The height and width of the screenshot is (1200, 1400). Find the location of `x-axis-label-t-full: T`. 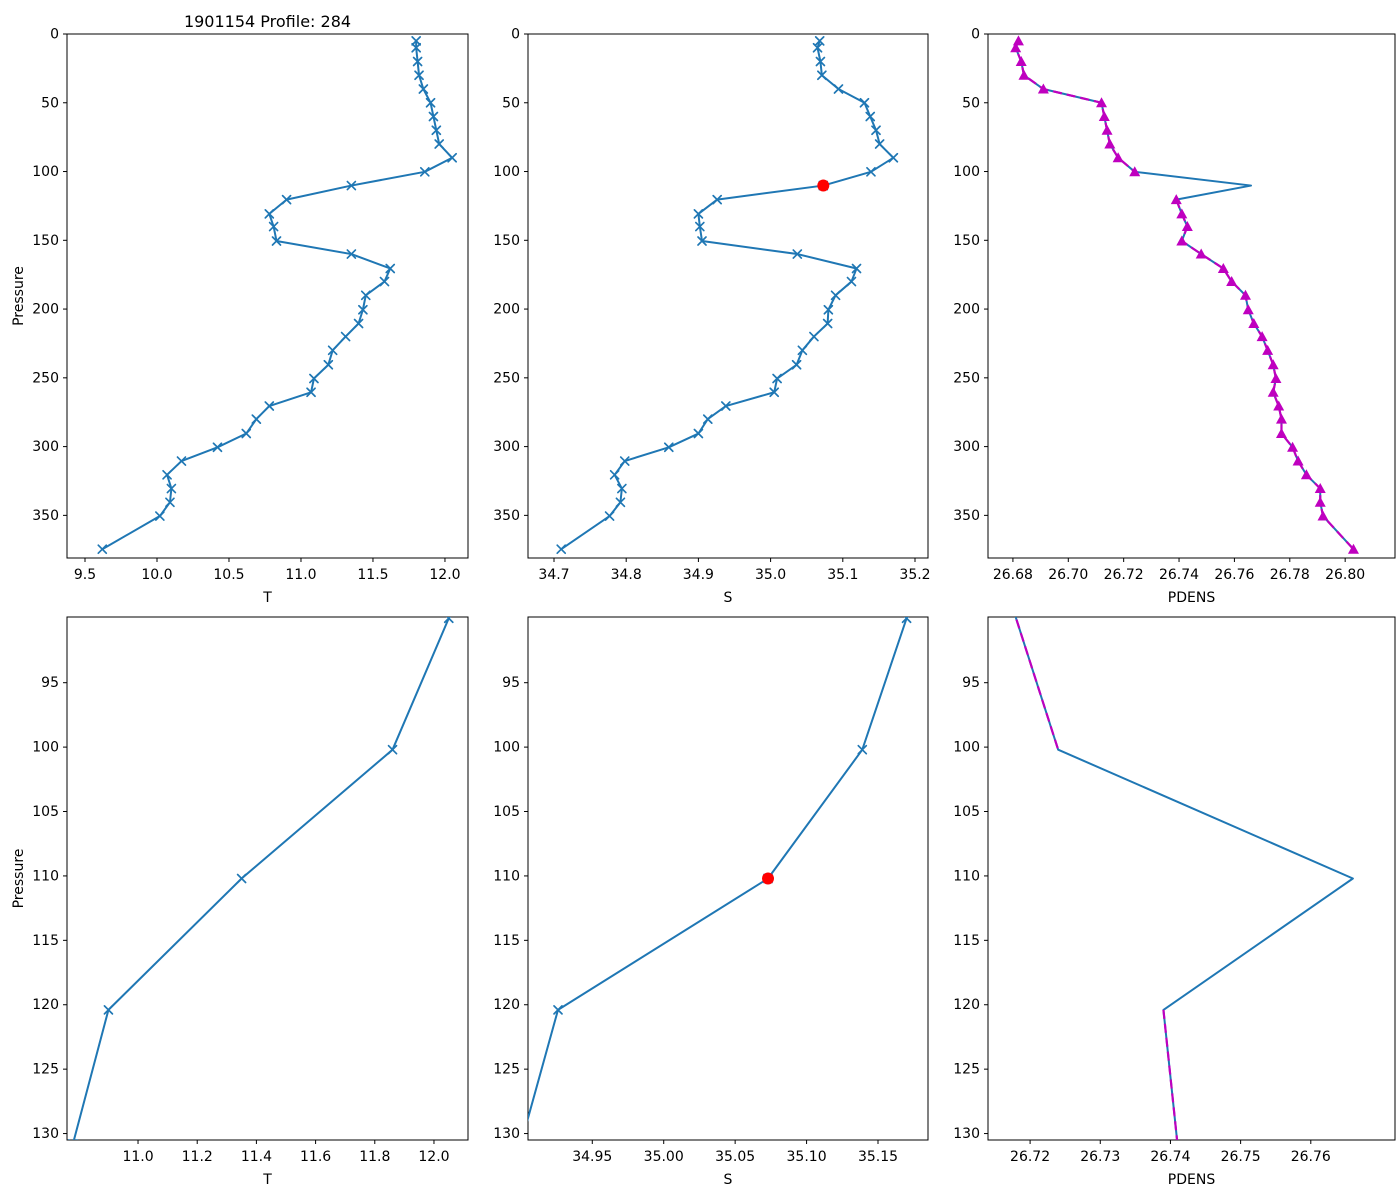

x-axis-label-t-full: T is located at coordinates (267, 598).